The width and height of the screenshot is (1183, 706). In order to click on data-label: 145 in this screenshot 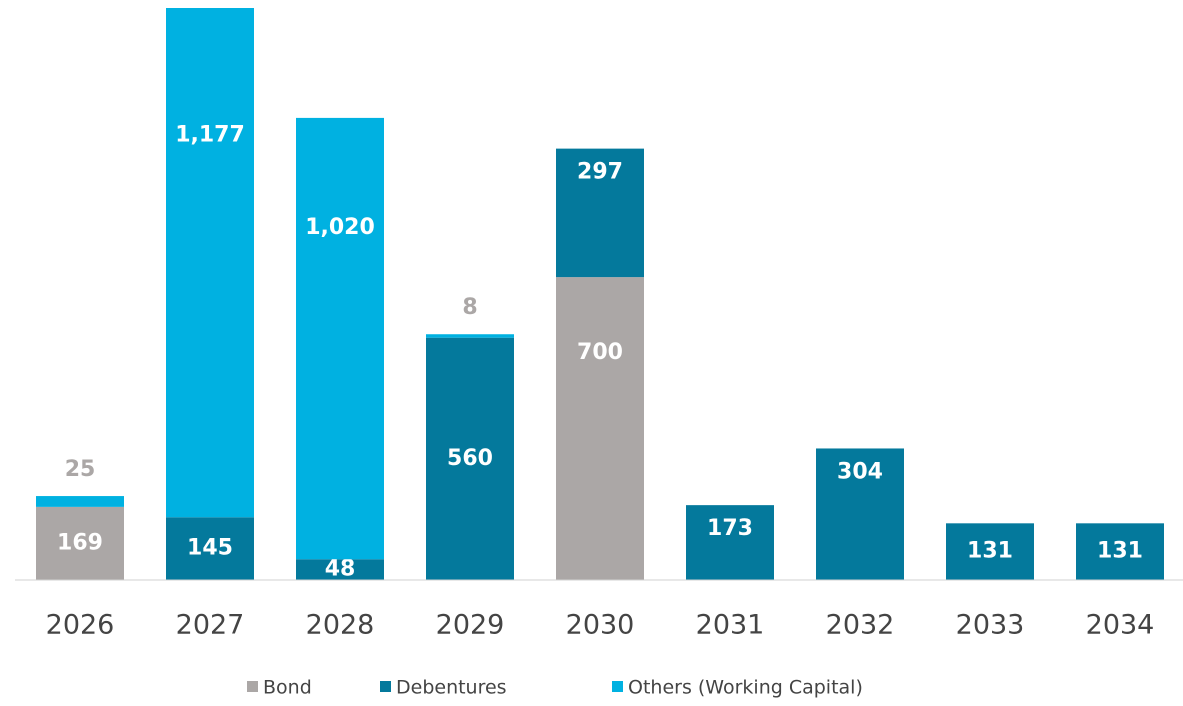, I will do `click(210, 548)`.